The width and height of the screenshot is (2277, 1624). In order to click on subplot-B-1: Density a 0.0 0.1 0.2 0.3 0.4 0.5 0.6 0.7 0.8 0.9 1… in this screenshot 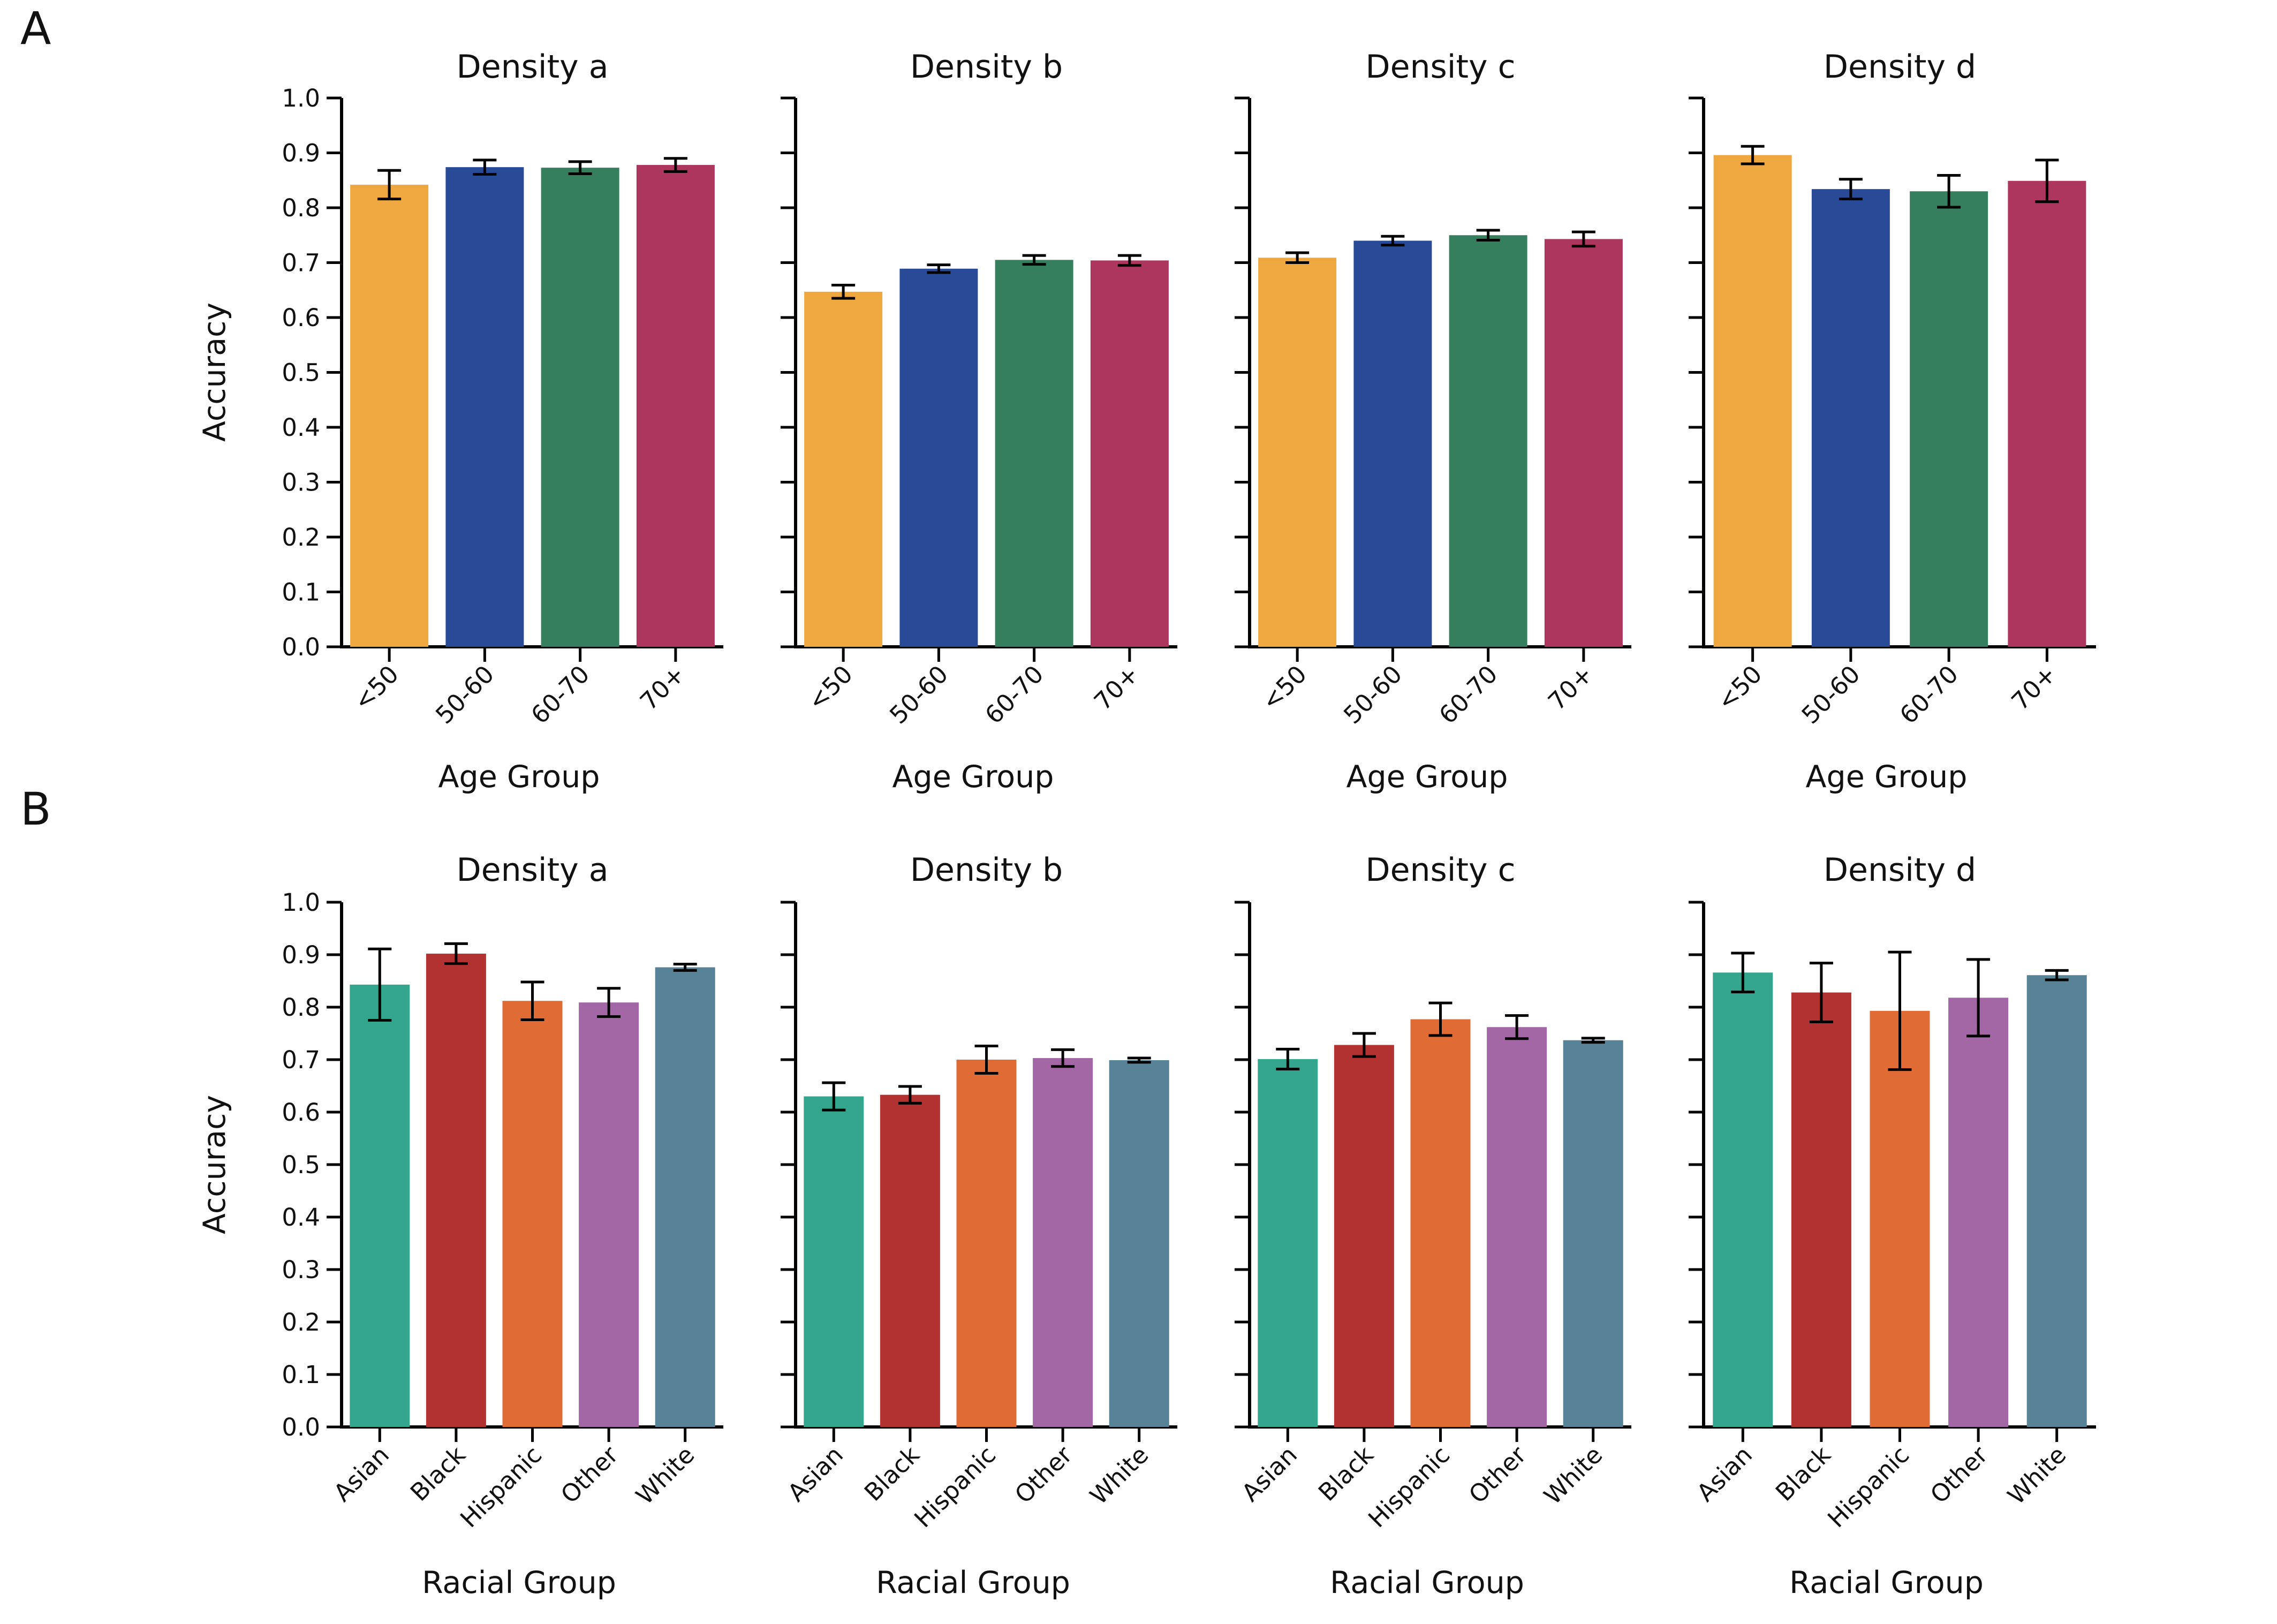, I will do `click(502, 1225)`.